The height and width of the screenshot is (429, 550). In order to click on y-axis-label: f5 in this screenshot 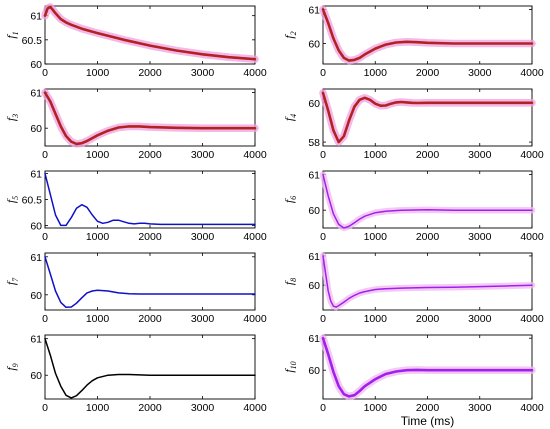, I will do `click(12, 199)`.